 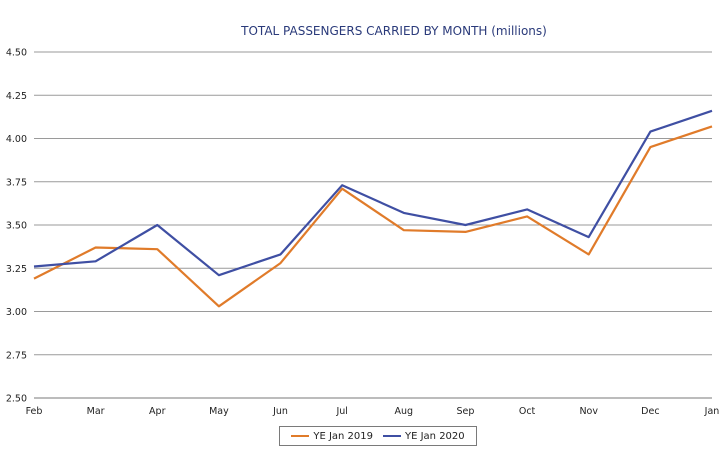 I want to click on x-tick-label: Oct, so click(x=527, y=411).